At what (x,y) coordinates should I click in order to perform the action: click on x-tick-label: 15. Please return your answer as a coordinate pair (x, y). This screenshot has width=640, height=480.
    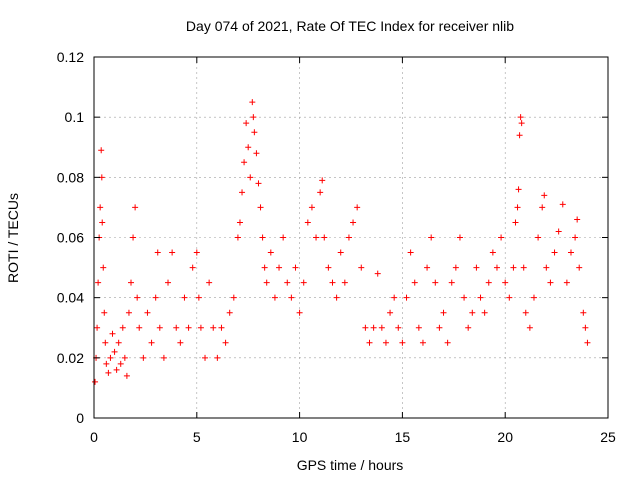
    Looking at the image, I should click on (403, 437).